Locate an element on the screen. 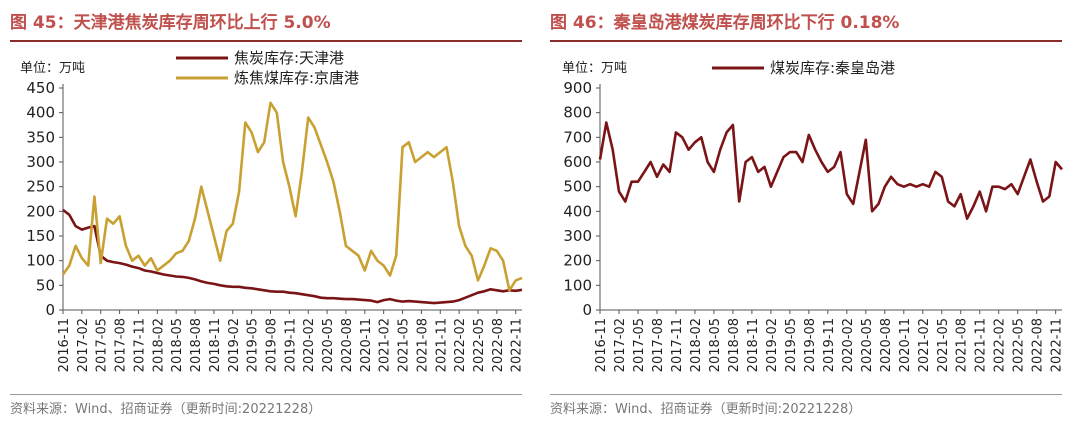 The image size is (1080, 424). y-tick-label: 800 is located at coordinates (577, 113).